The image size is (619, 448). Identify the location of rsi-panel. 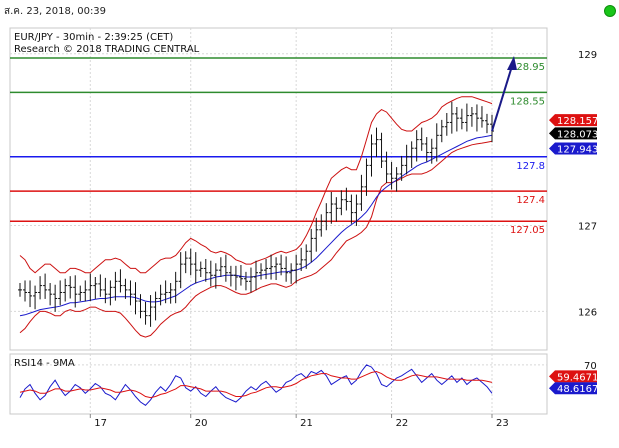
(278, 384).